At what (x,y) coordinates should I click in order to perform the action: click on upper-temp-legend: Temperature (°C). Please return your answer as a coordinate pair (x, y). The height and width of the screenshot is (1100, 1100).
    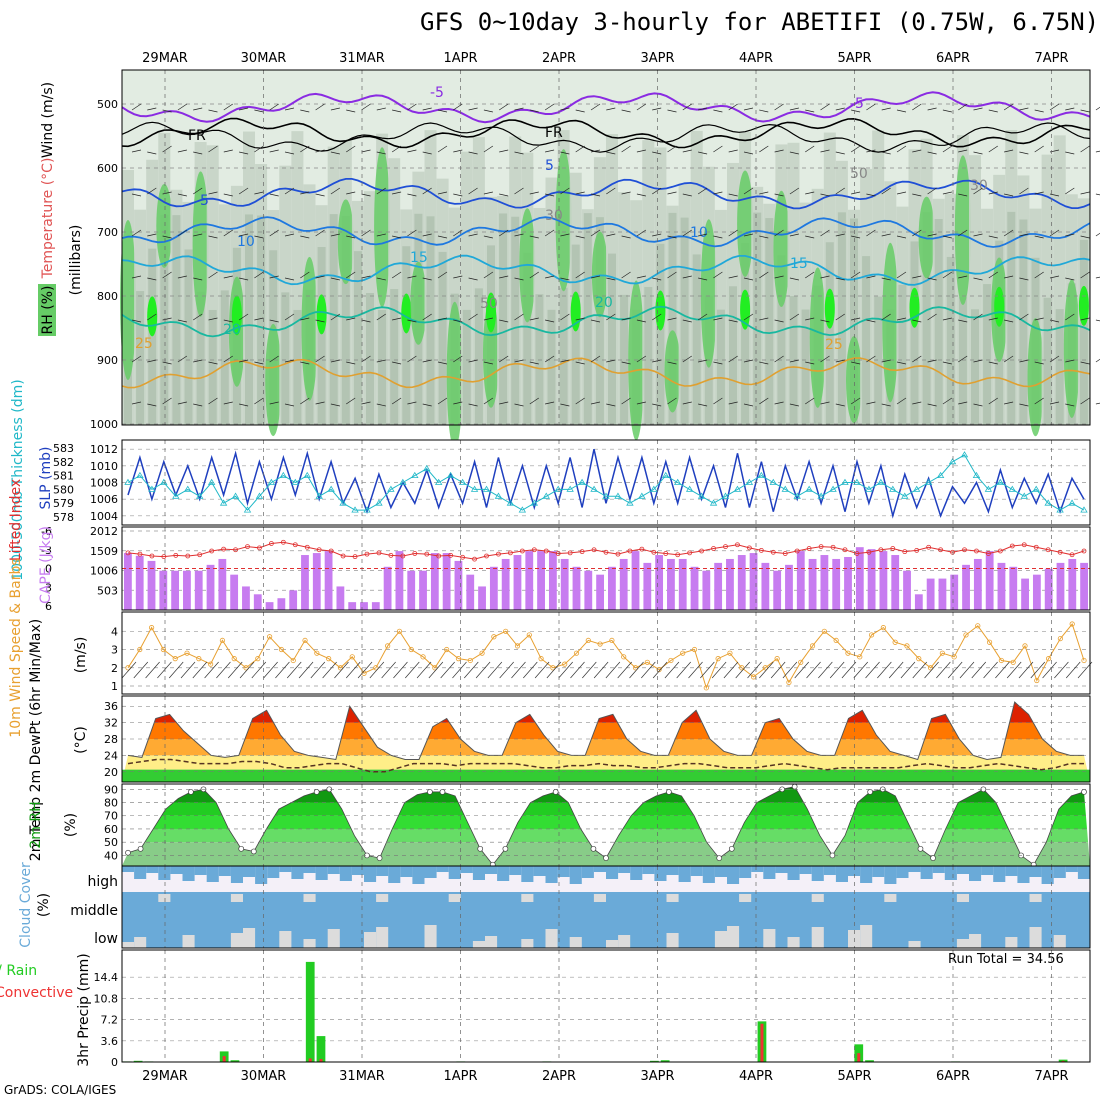
    Looking at the image, I should click on (48, 219).